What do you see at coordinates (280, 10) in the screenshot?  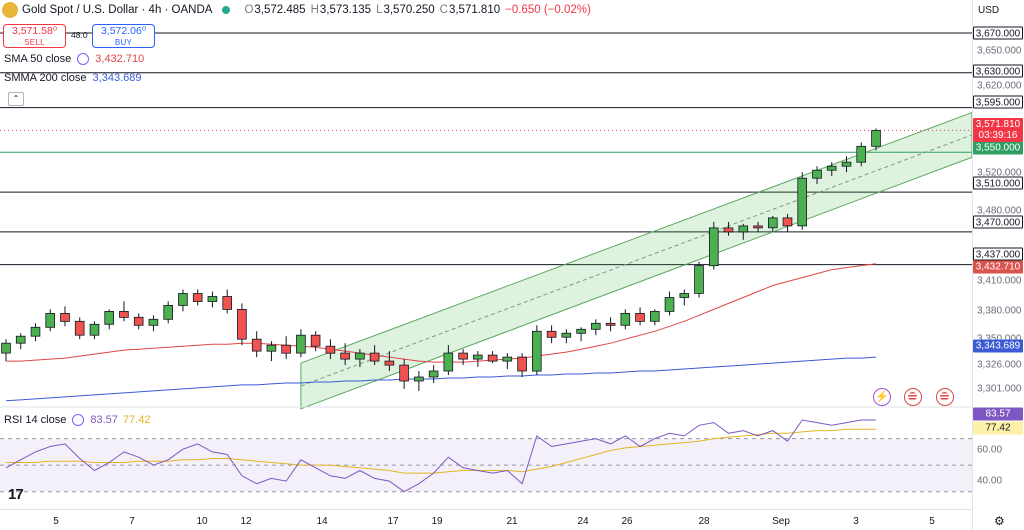 I see `open-value: 3,572.485` at bounding box center [280, 10].